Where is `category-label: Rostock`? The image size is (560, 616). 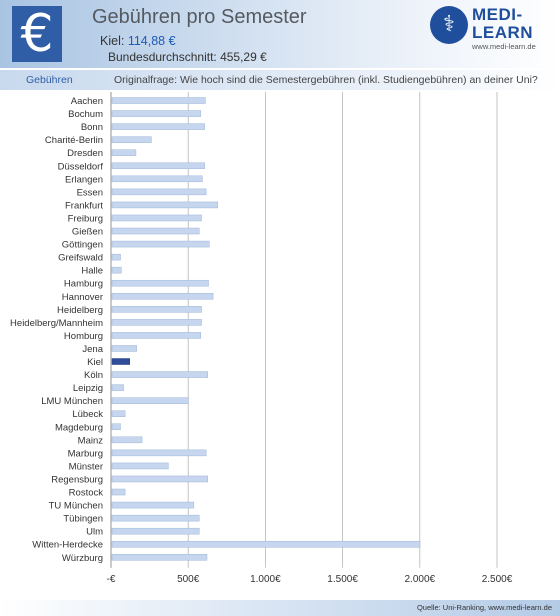 category-label: Rostock is located at coordinates (86, 493).